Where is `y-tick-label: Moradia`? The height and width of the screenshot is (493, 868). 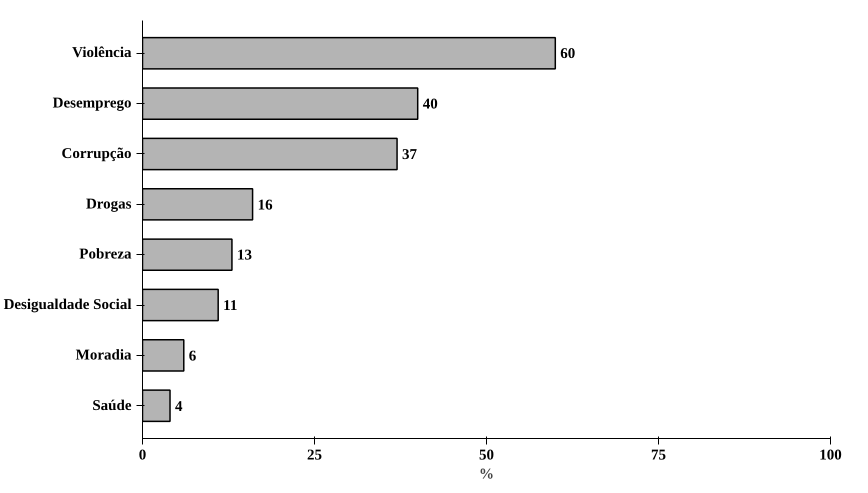 y-tick-label: Moradia is located at coordinates (104, 355).